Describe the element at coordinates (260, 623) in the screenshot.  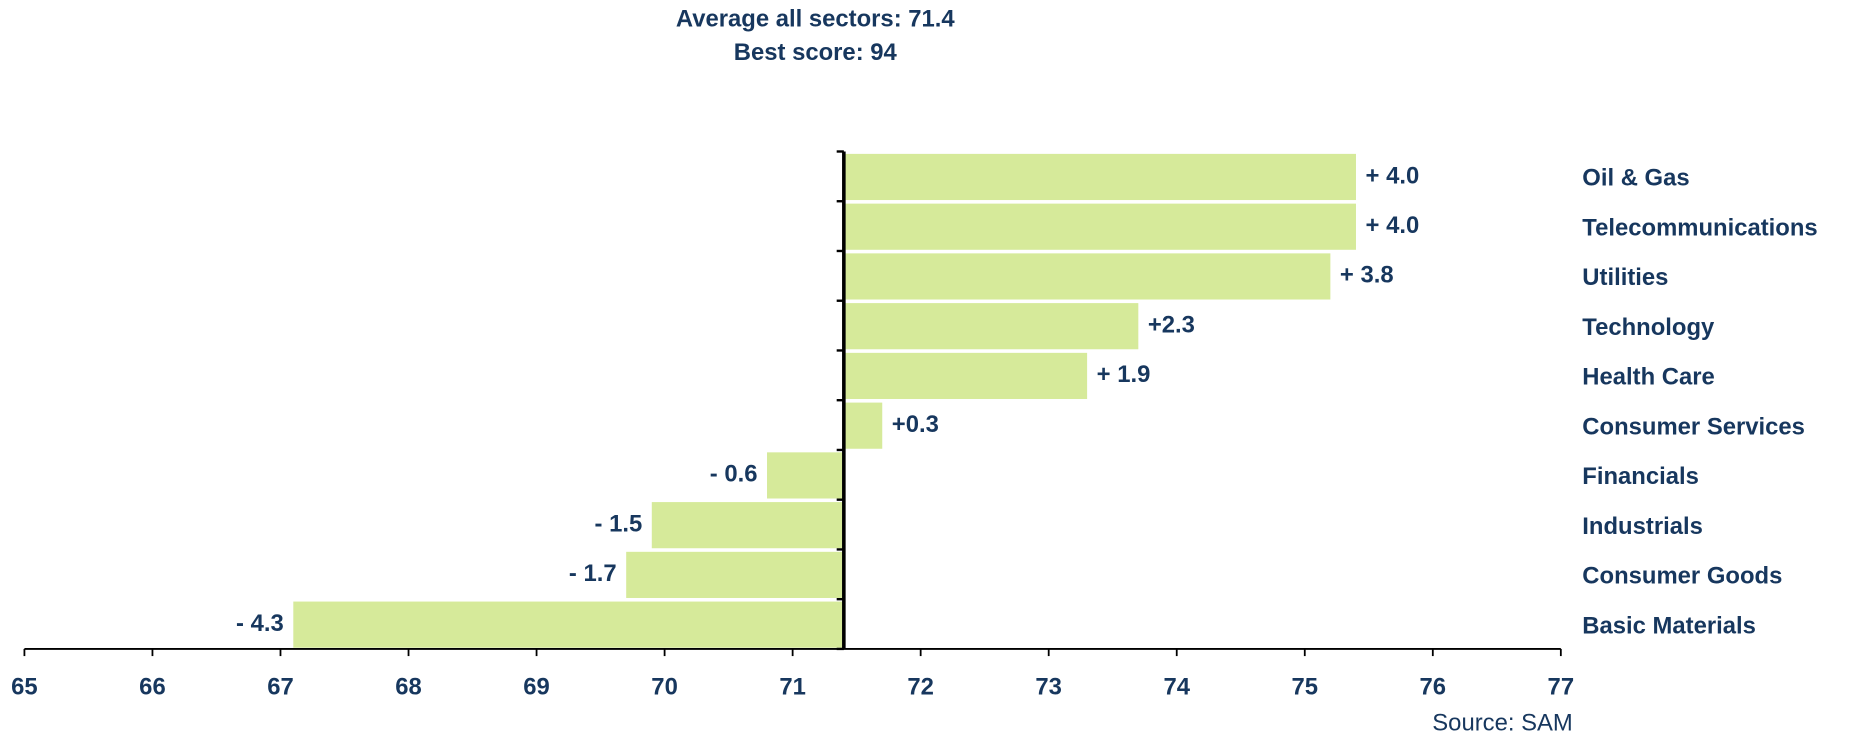
I see `value-label: - 4.3` at that location.